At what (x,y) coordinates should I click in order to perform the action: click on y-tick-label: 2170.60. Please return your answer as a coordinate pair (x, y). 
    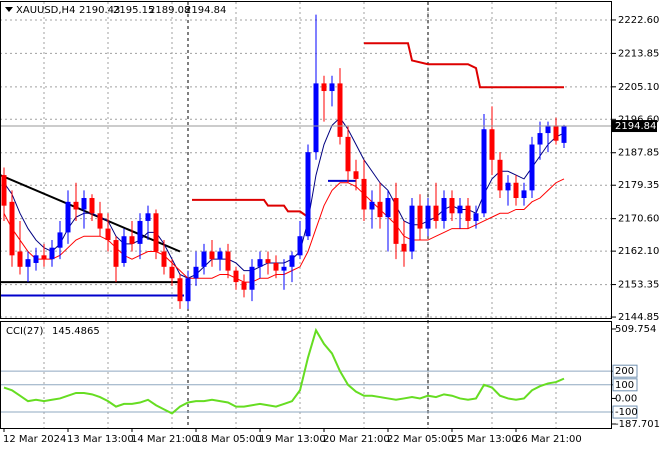
    Looking at the image, I should click on (638, 219).